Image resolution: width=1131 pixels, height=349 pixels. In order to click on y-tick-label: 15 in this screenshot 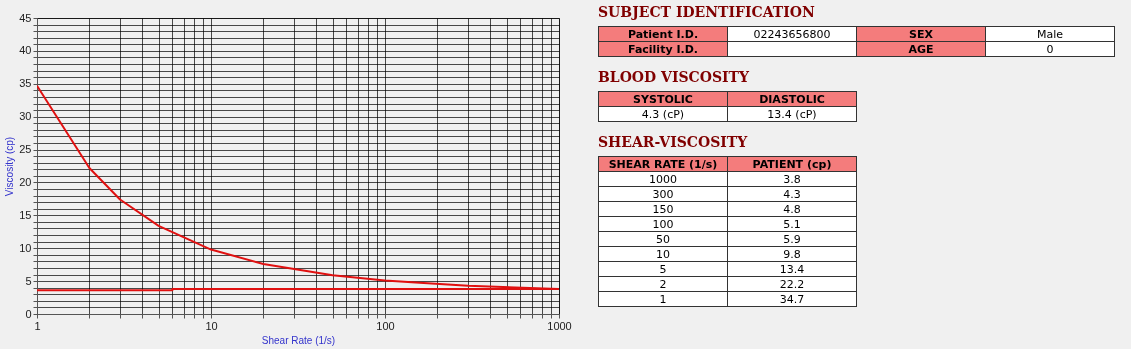, I will do `click(25, 214)`.